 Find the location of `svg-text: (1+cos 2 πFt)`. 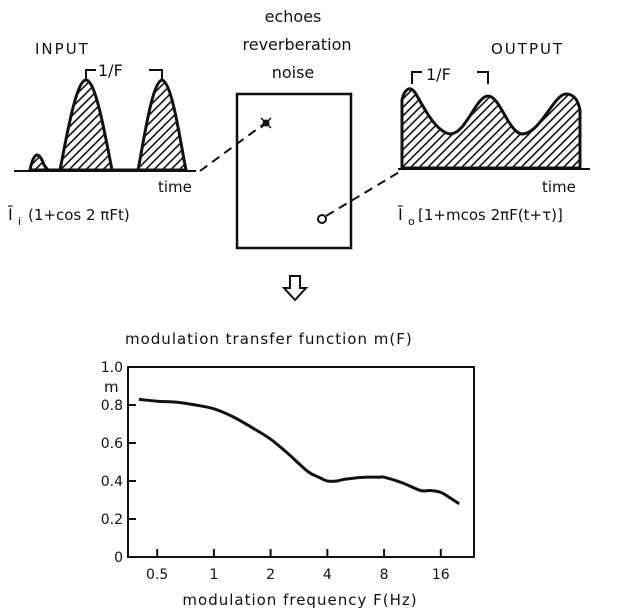

svg-text: (1+cos 2 πFt) is located at coordinates (79, 215).